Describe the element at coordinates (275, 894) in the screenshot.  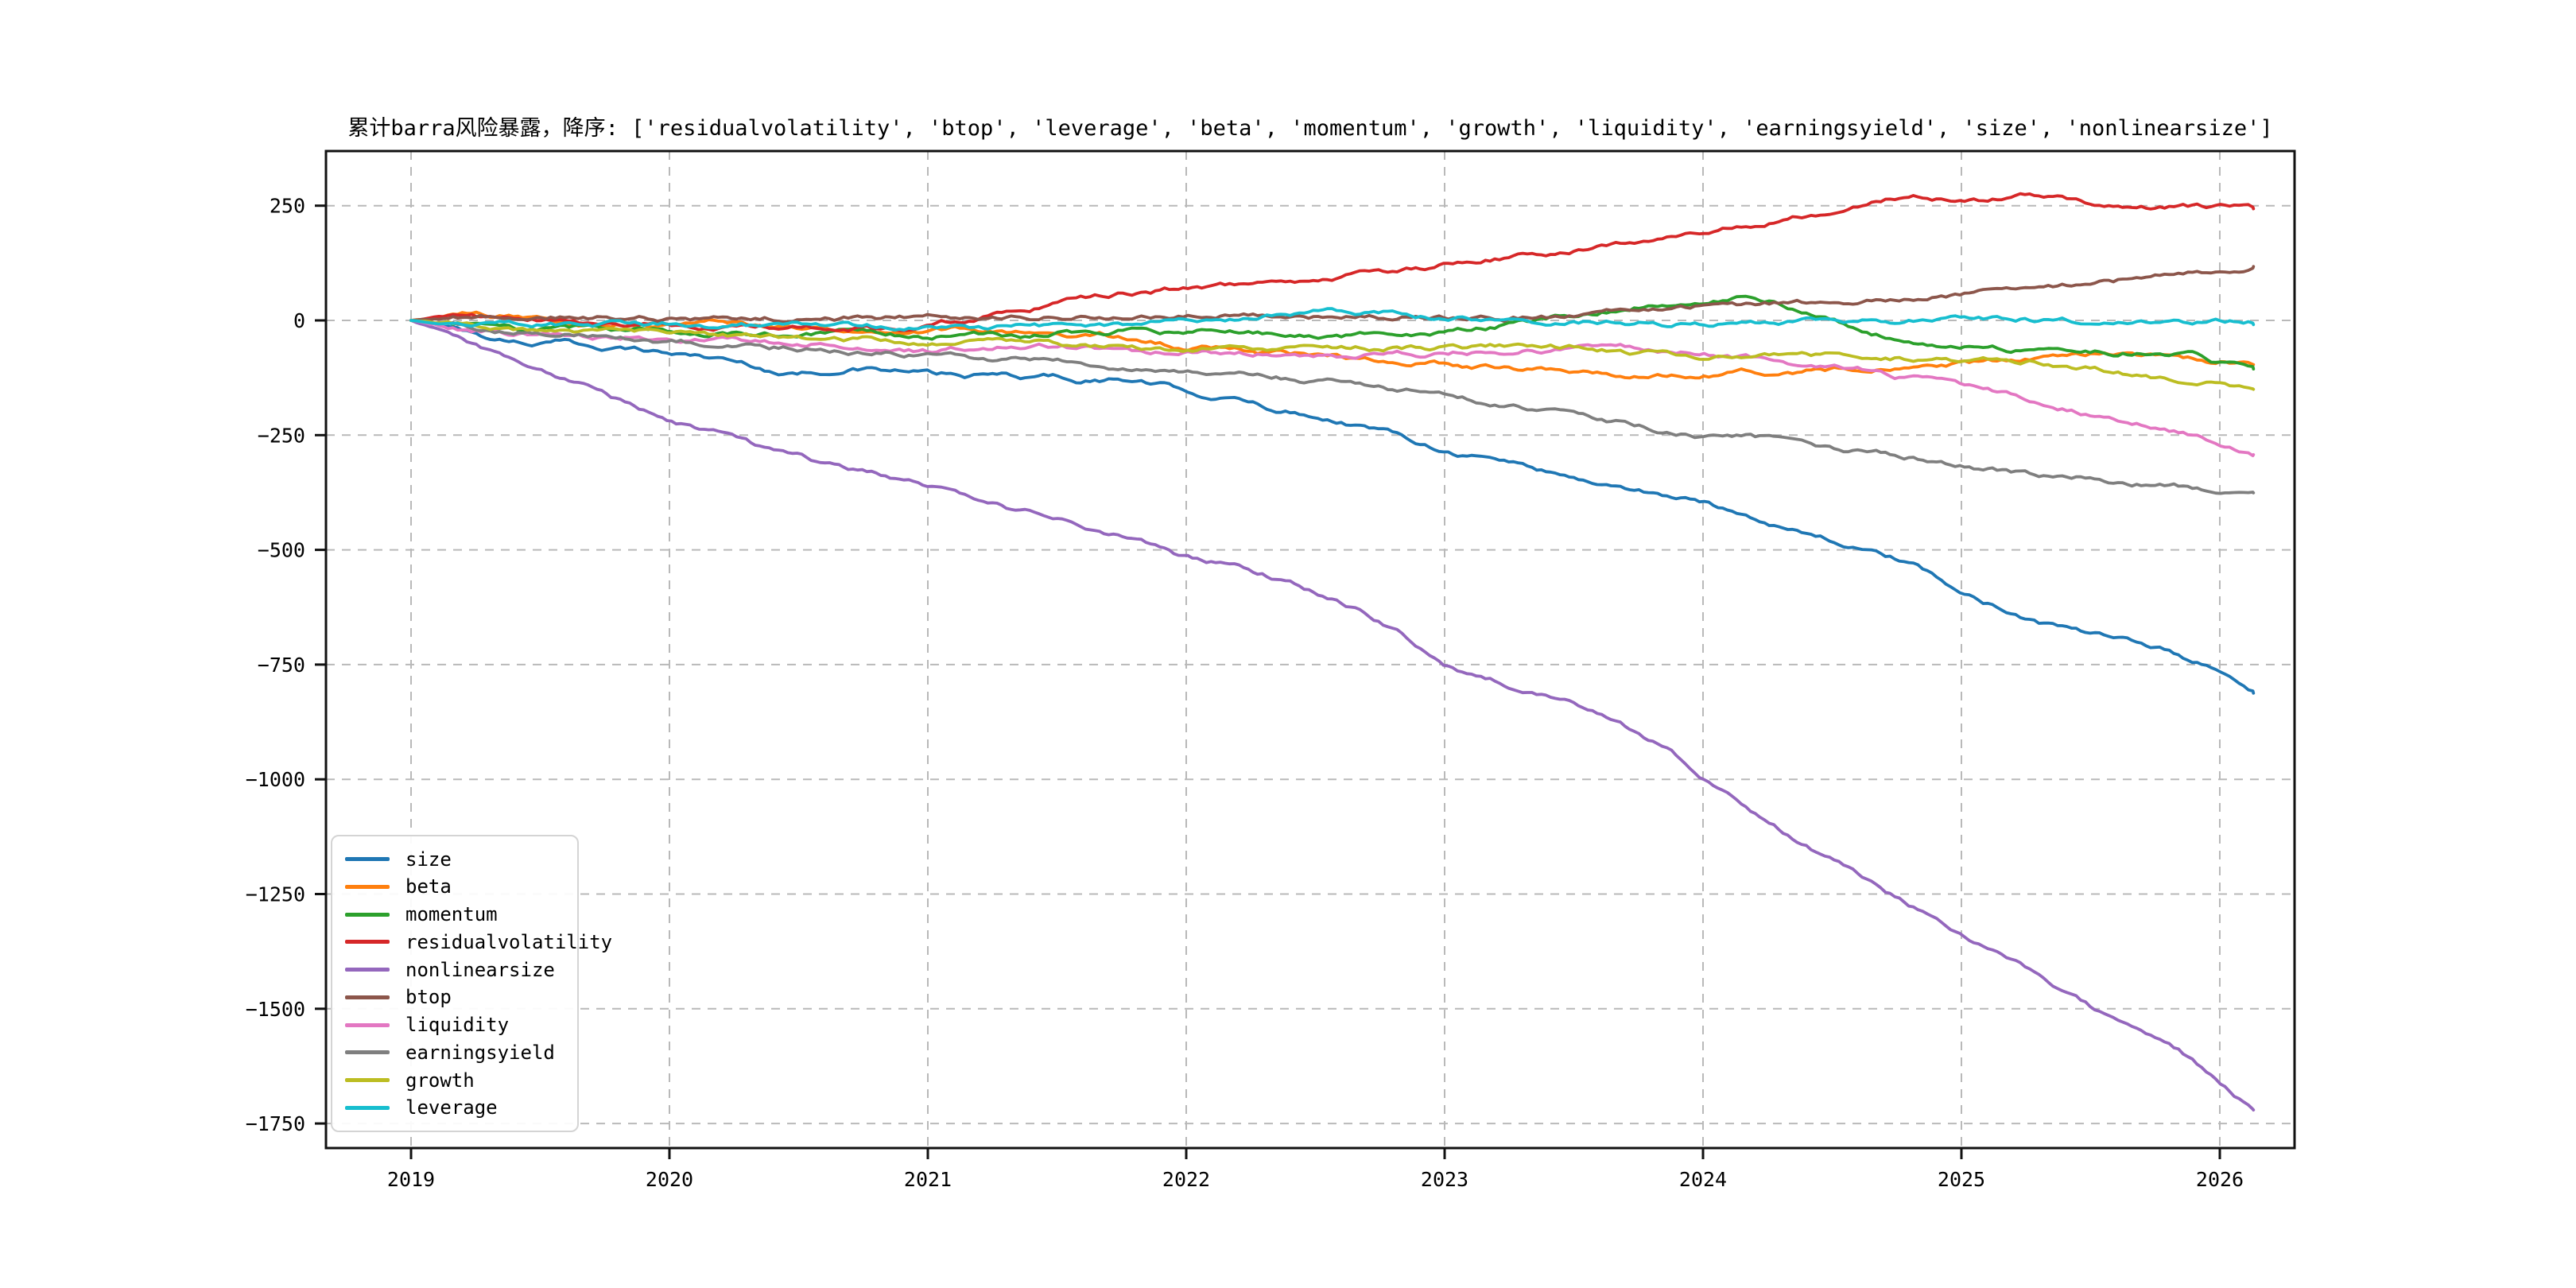
I see `y-tick-label: −1250` at that location.